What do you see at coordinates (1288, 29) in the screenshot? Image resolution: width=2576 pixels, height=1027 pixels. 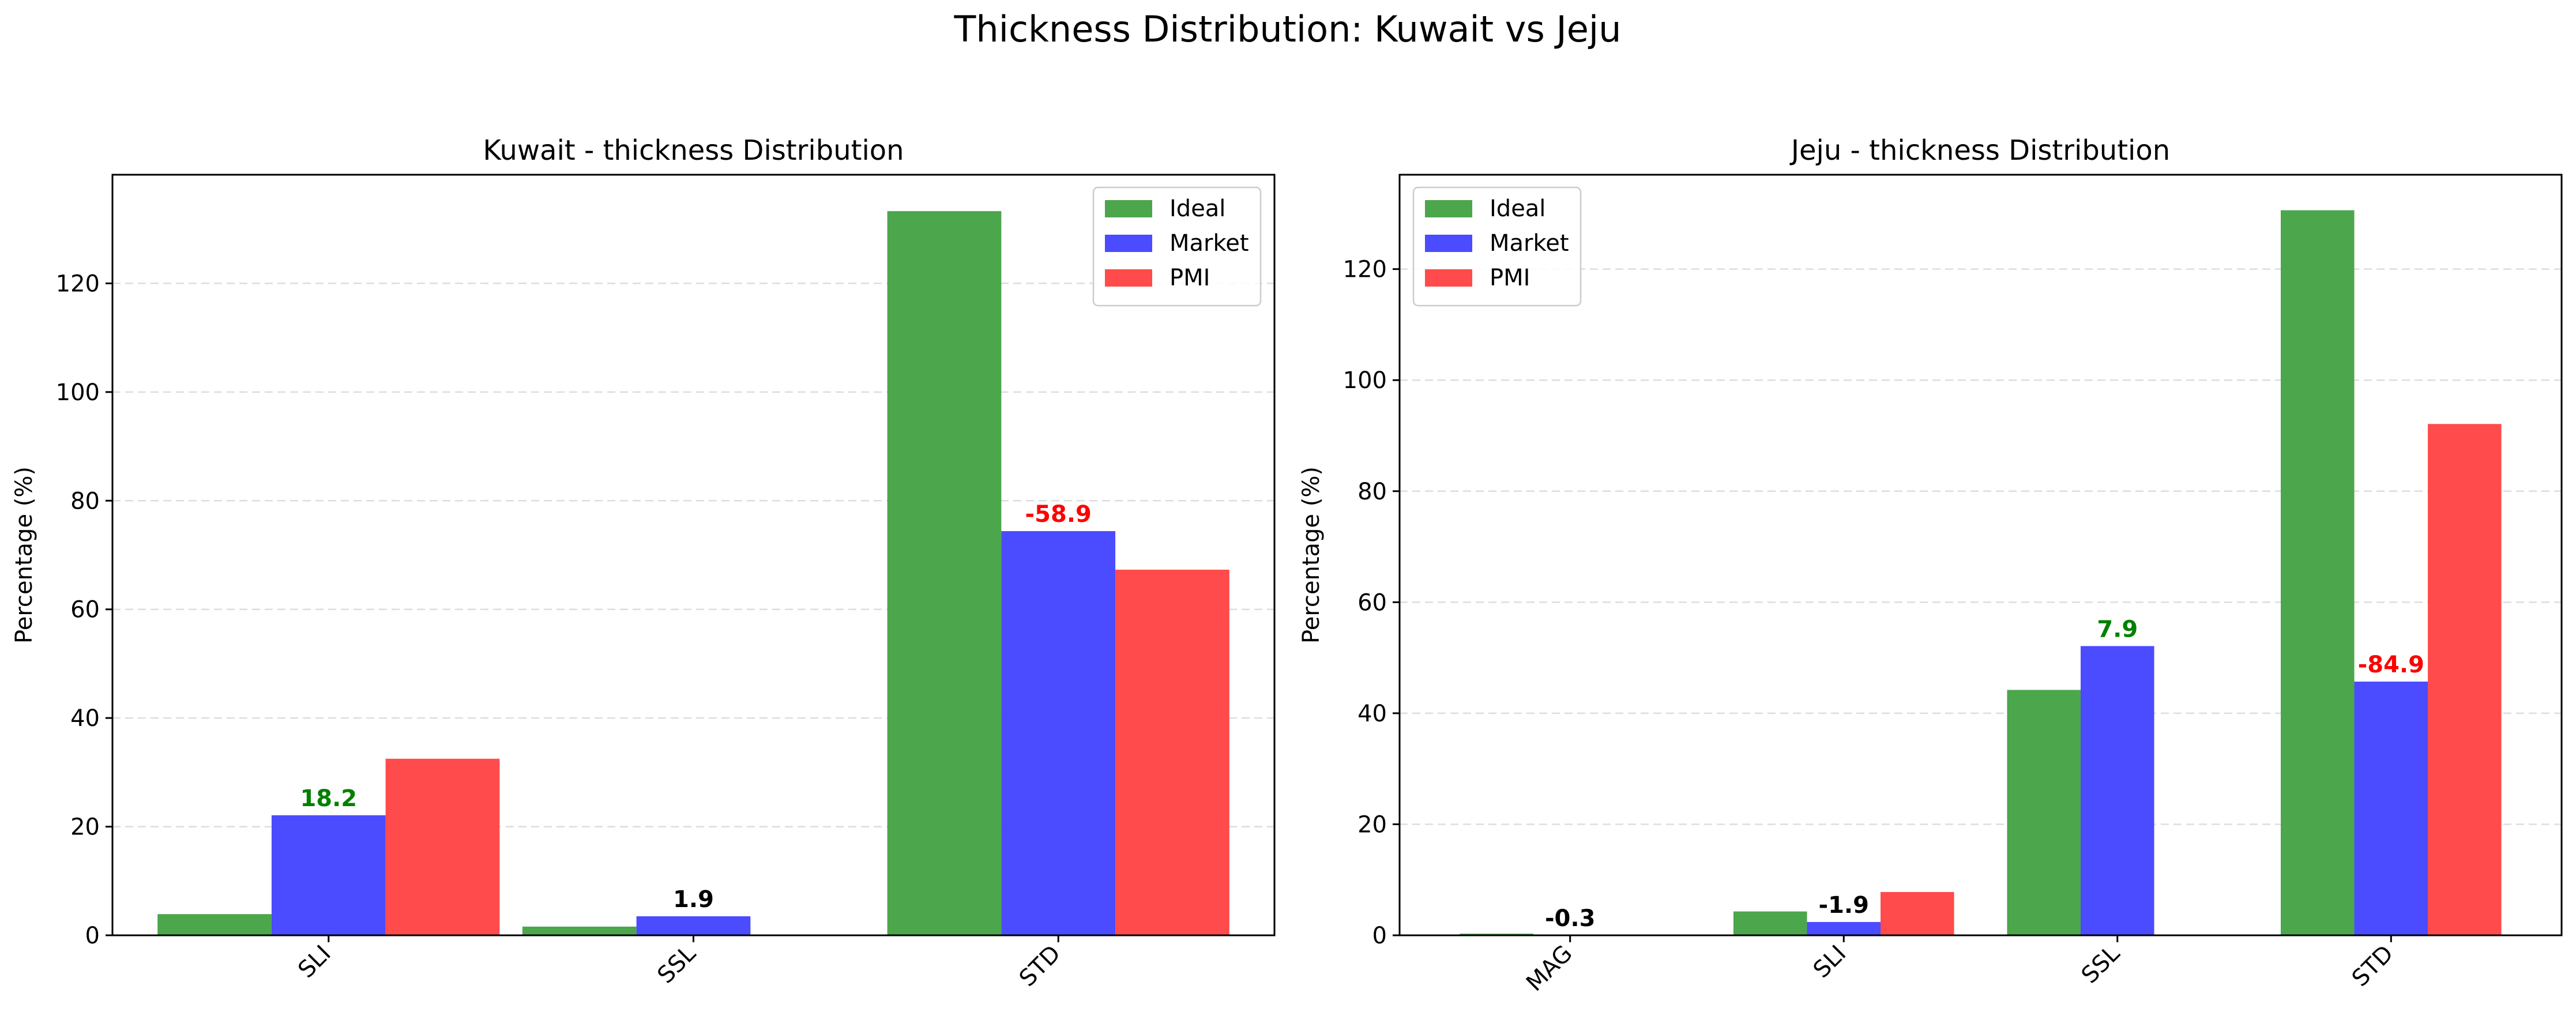 I see `figure-title: Thickness Distribution: Kuwait vs Jeju` at bounding box center [1288, 29].